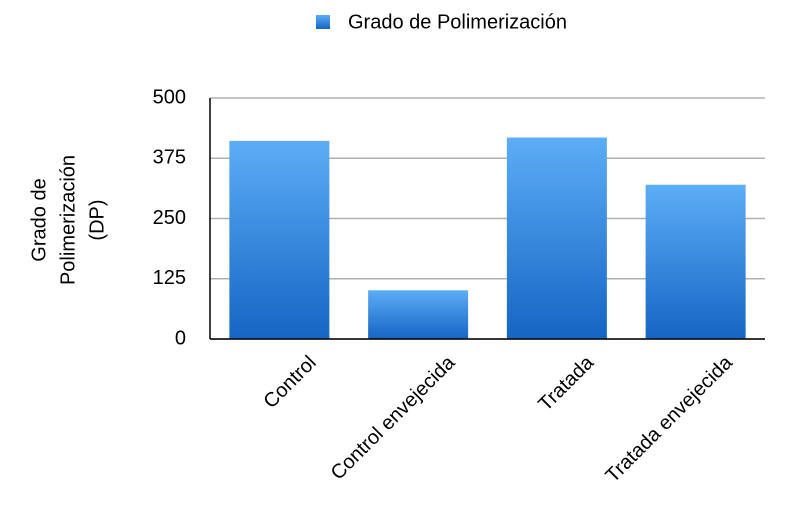 The height and width of the screenshot is (522, 795). Describe the element at coordinates (566, 383) in the screenshot. I see `x-tick-label: Tratada` at that location.